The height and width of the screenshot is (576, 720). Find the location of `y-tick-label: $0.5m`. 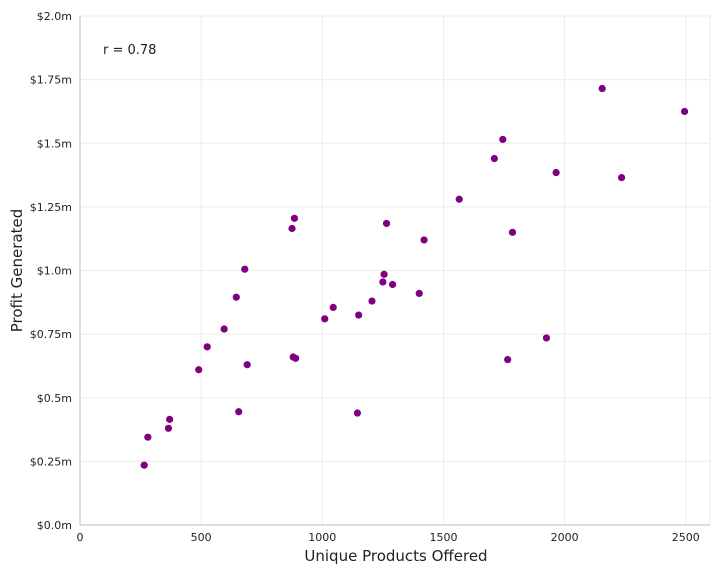

y-tick-label: $0.5m is located at coordinates (54, 398).